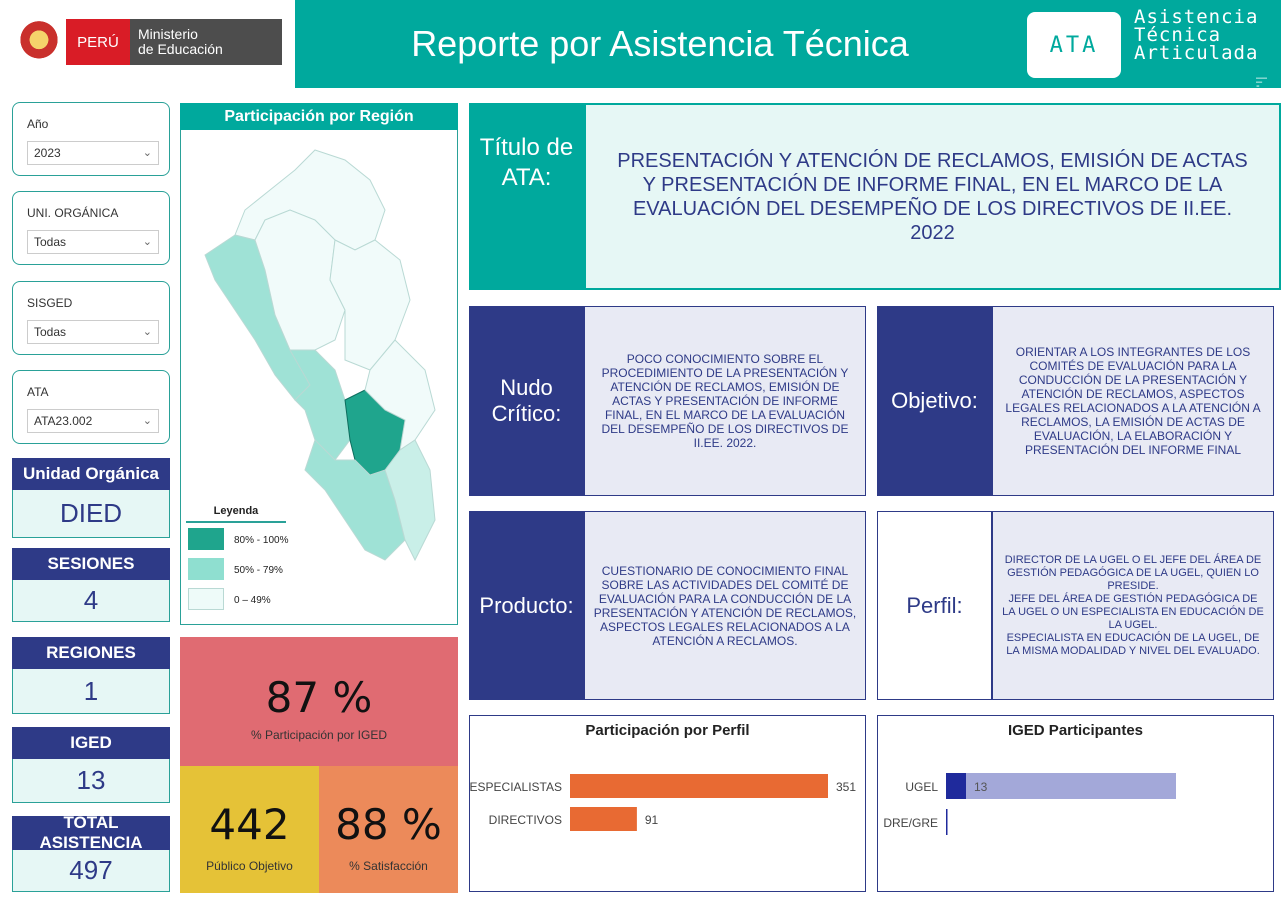  I want to click on legend-swatch-mid, so click(206, 569).